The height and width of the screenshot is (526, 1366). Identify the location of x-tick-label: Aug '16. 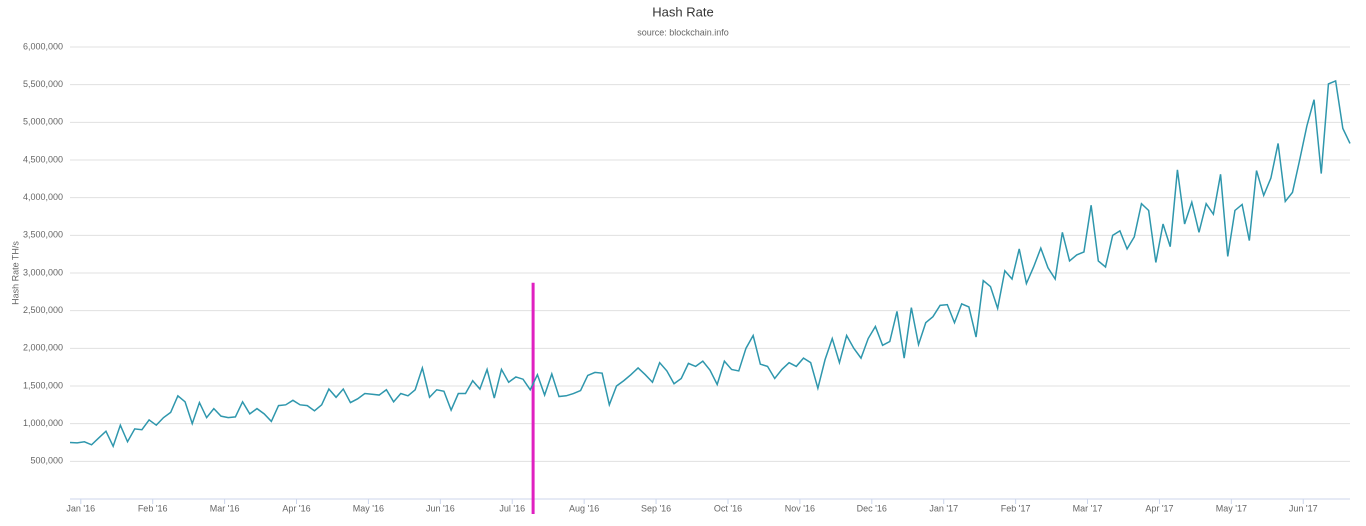
(584, 508).